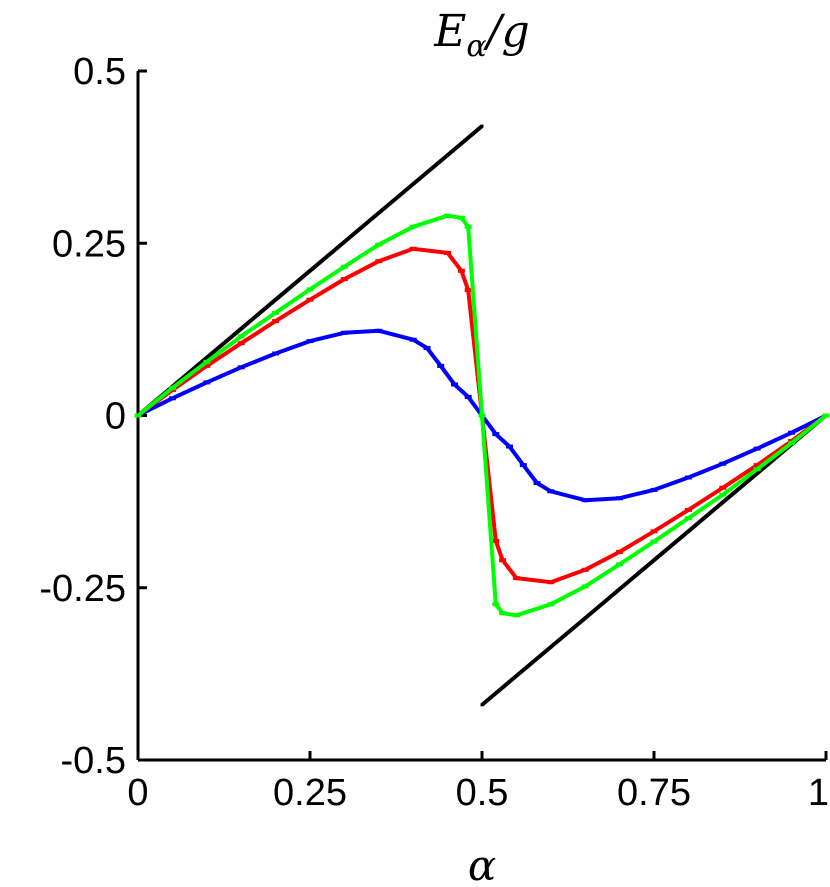 Image resolution: width=830 pixels, height=887 pixels. What do you see at coordinates (449, 31) in the screenshot?
I see `chart-title-main: E` at bounding box center [449, 31].